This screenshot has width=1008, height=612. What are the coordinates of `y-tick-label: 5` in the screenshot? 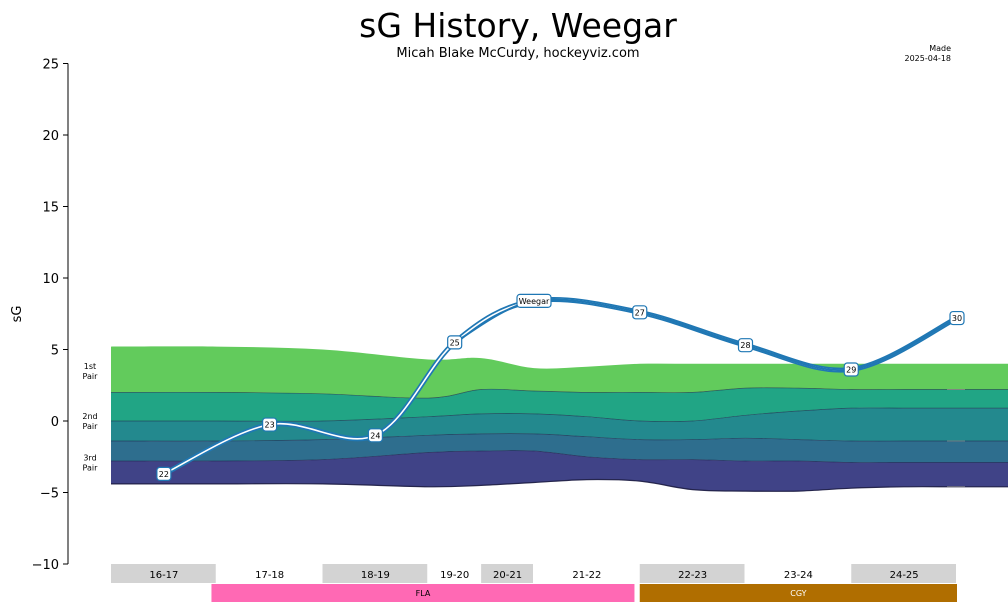 It's located at (55, 351).